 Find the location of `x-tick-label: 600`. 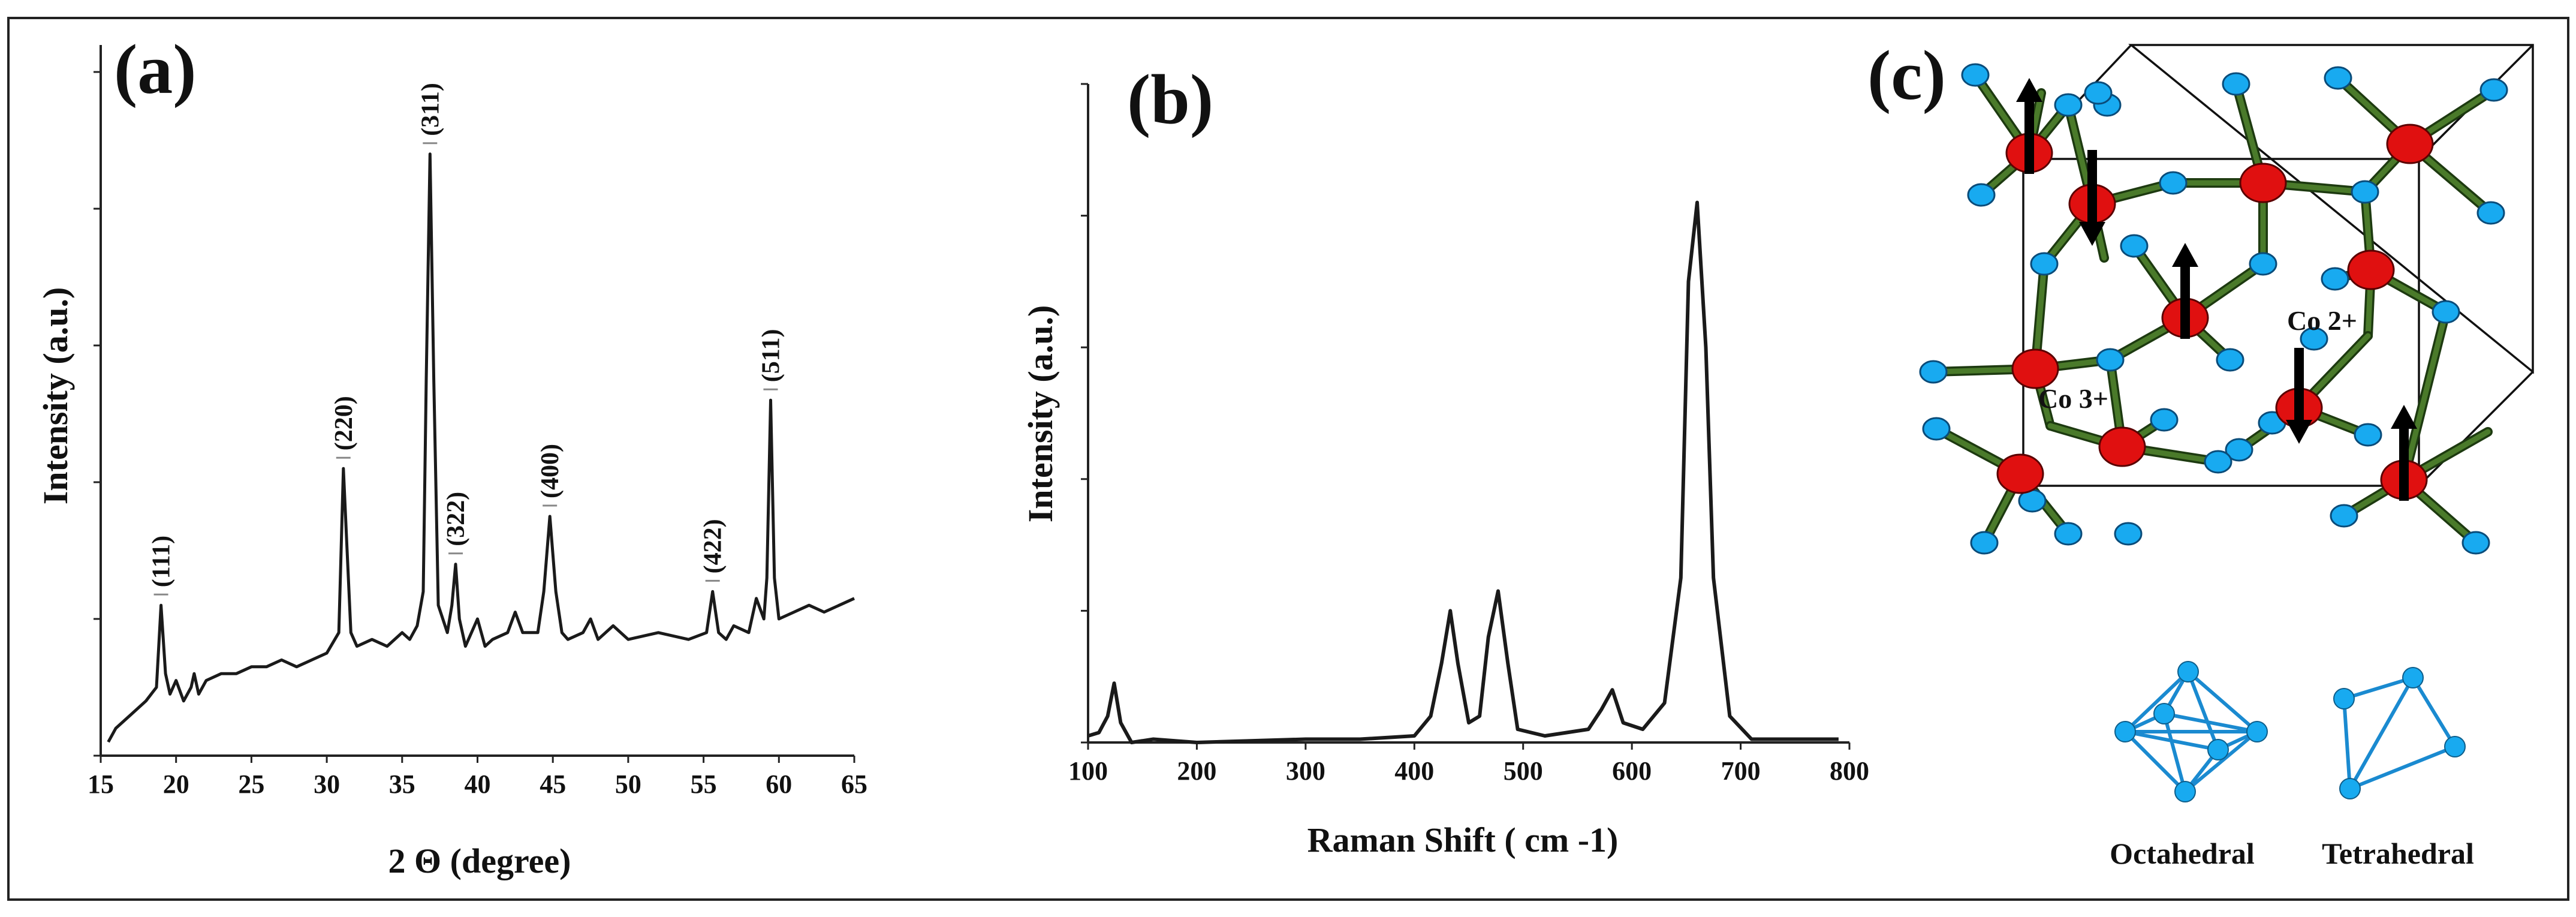

x-tick-label: 600 is located at coordinates (1632, 771).